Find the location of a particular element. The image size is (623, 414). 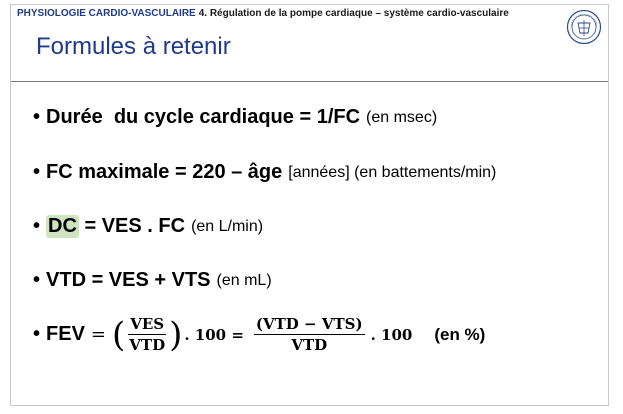

fraction-numerator: (VTD − VTS) is located at coordinates (309, 325).